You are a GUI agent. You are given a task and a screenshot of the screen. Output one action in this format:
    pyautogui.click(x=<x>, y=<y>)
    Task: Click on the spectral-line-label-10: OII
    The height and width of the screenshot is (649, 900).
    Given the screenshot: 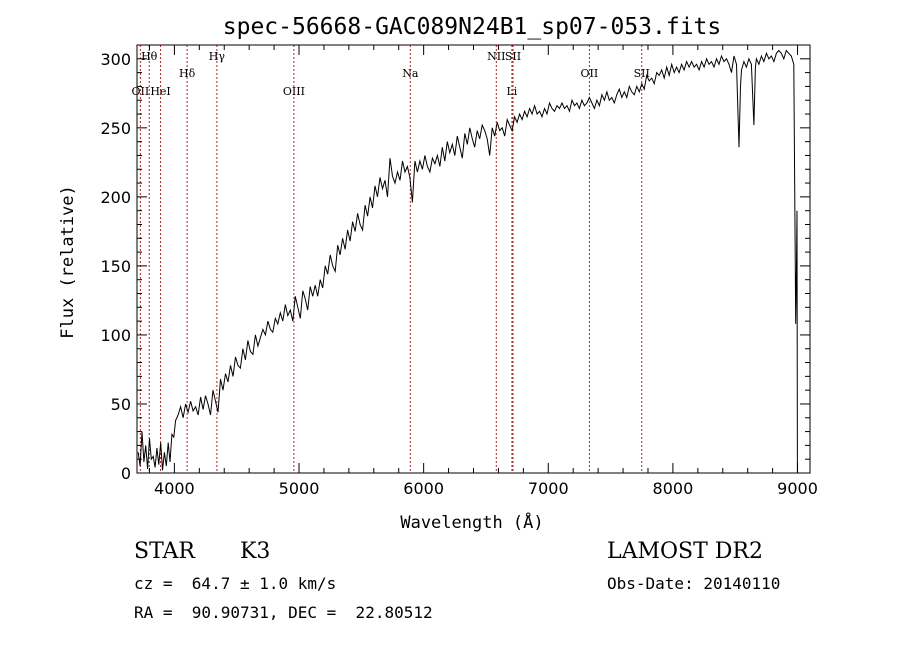 What is the action you would take?
    pyautogui.click(x=590, y=73)
    